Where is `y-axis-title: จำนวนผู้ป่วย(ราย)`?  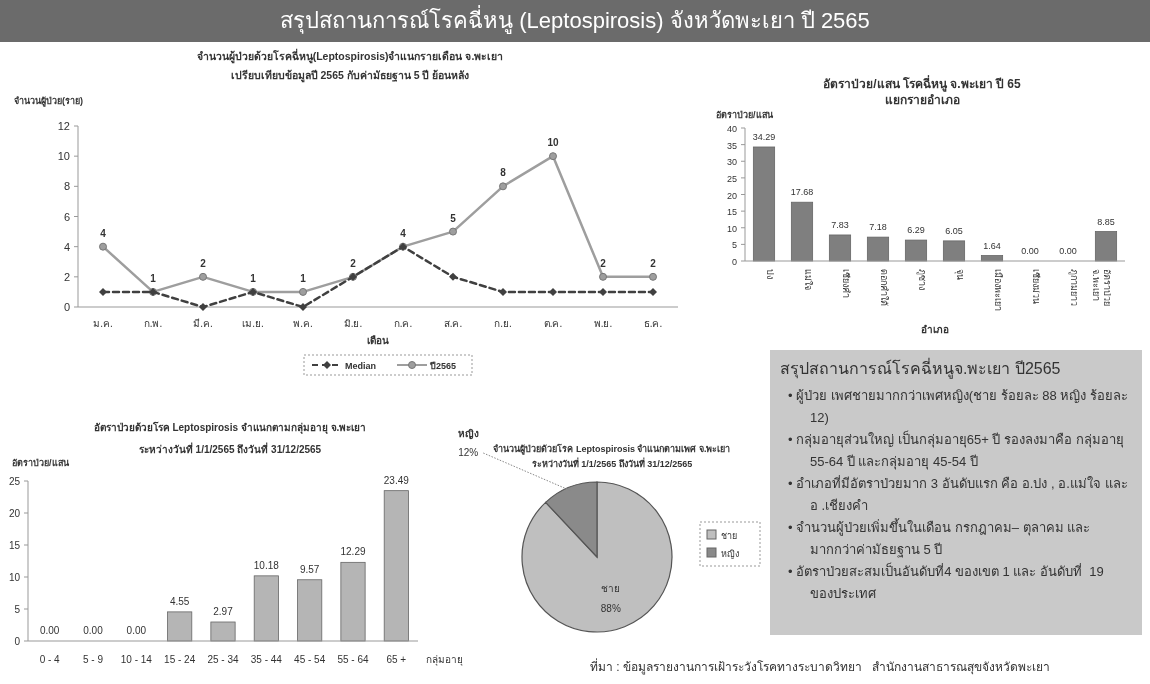 y-axis-title: จำนวนผู้ป่วย(ราย) is located at coordinates (48, 101).